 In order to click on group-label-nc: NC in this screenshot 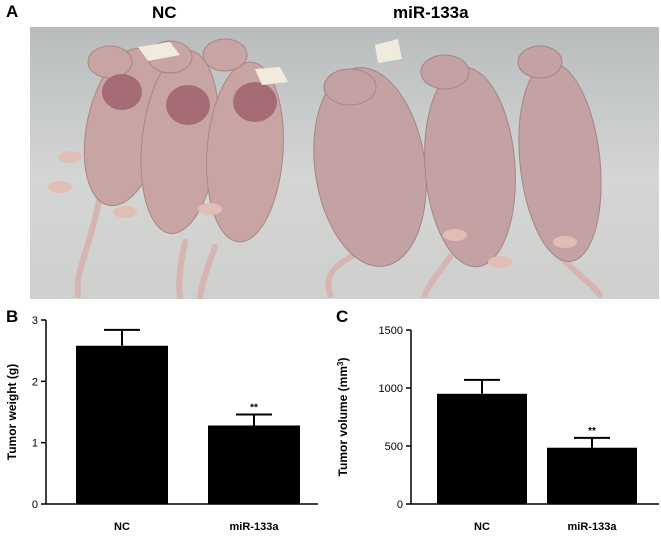, I will do `click(164, 12)`.